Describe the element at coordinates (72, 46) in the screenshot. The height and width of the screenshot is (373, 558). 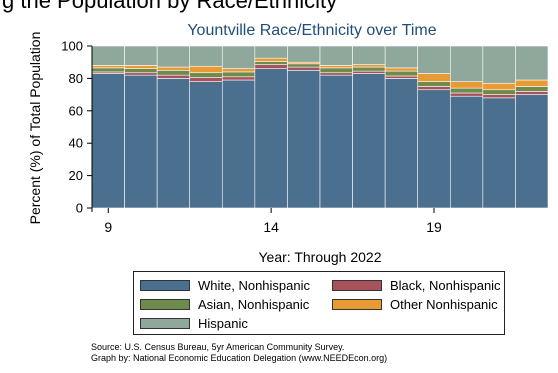
I see `y-tick-label: 100` at that location.